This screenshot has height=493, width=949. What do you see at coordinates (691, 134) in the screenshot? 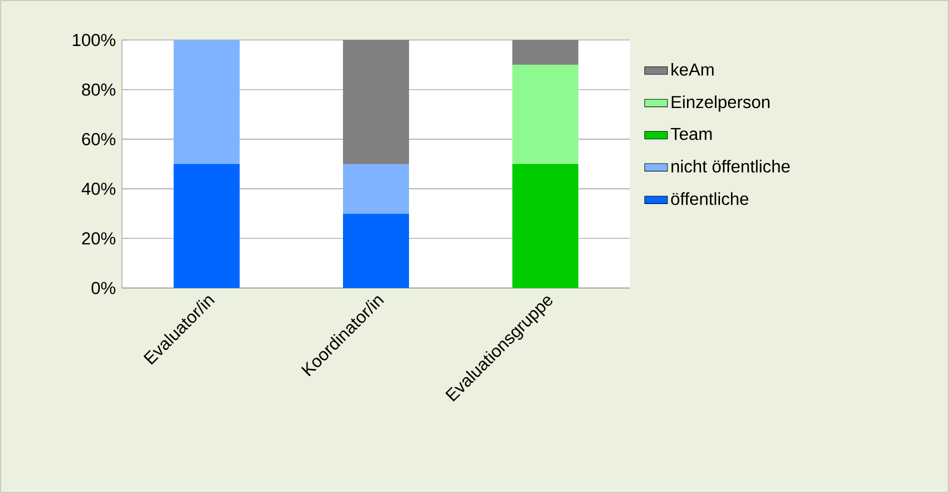
I see `legend-label: Team` at bounding box center [691, 134].